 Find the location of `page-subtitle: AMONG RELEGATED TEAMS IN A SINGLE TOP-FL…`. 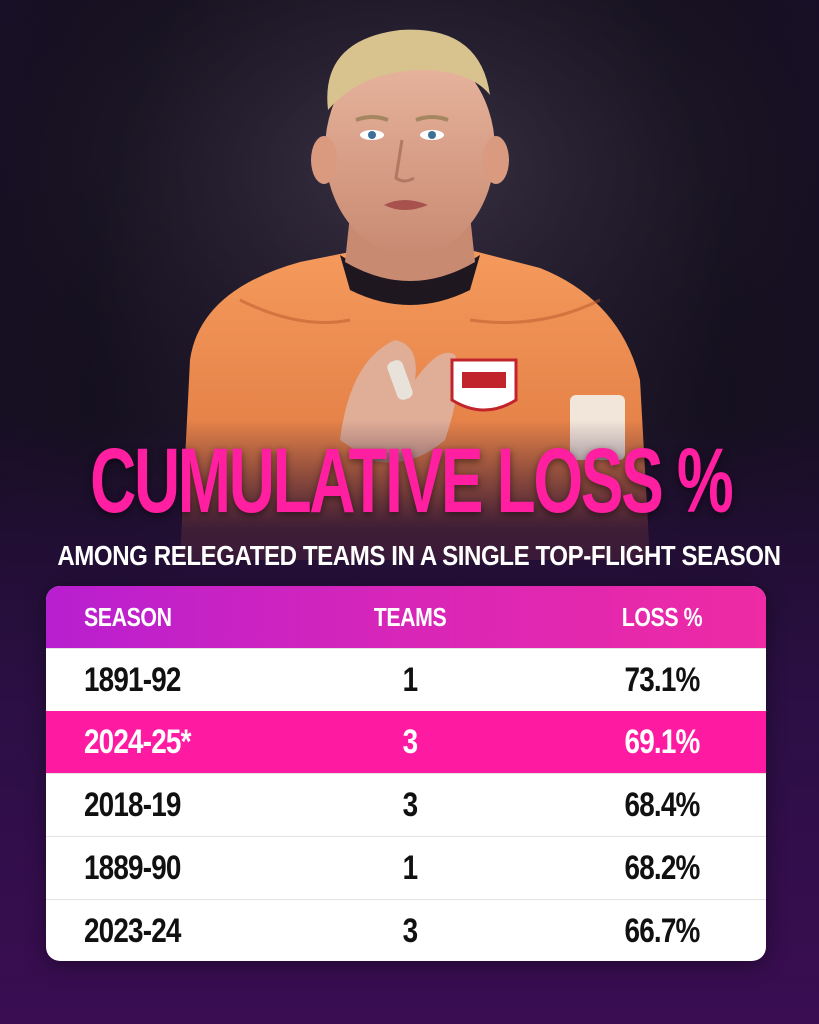

page-subtitle: AMONG RELEGATED TEAMS IN A SINGLE TOP-FL… is located at coordinates (419, 555).